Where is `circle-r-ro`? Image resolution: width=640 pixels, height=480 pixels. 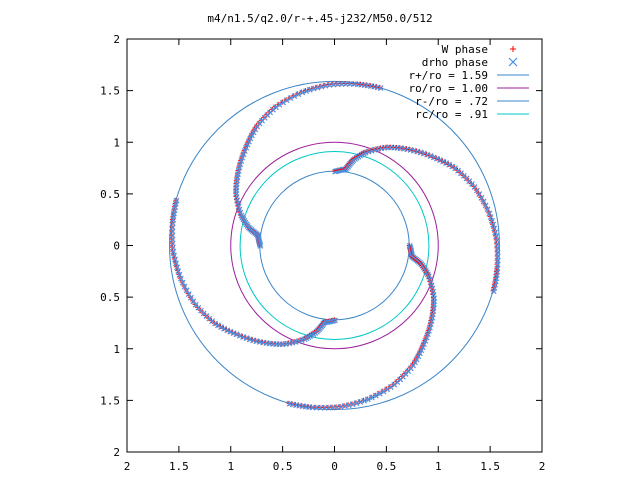
circle-r-ro is located at coordinates (334, 245).